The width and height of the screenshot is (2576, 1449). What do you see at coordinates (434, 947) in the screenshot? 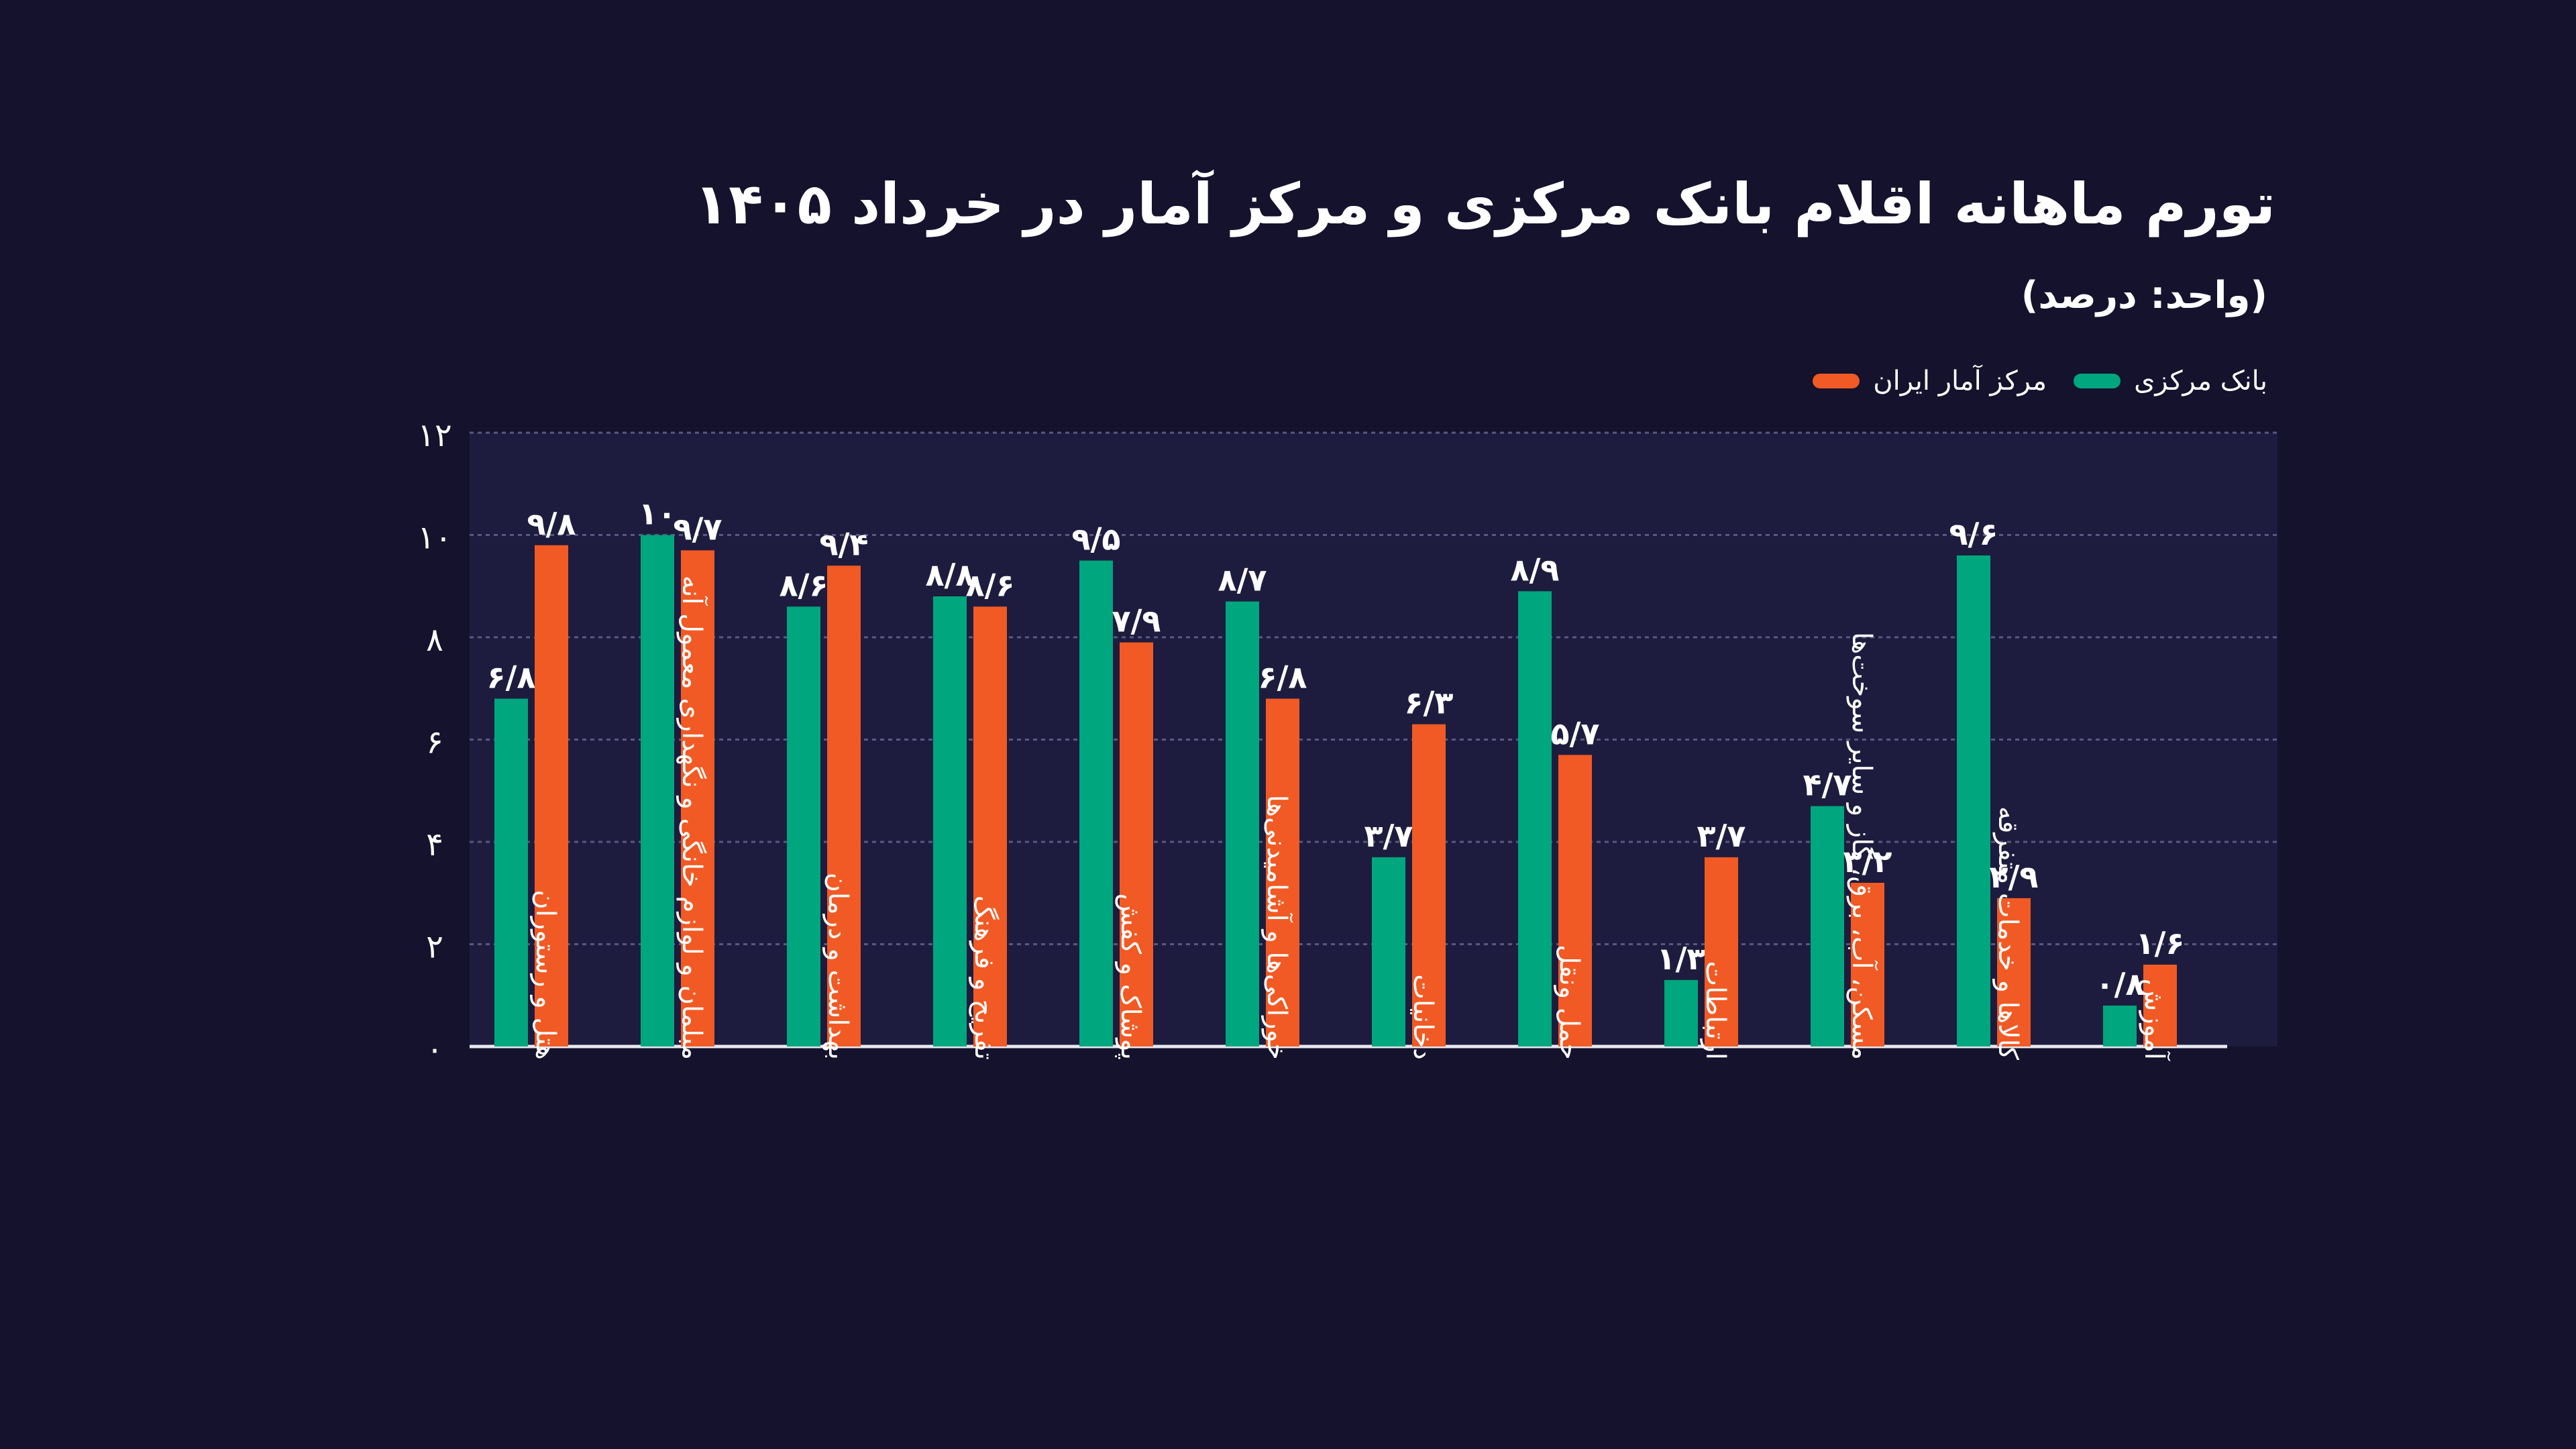
I see `y-tick-label-2: ۲` at bounding box center [434, 947].